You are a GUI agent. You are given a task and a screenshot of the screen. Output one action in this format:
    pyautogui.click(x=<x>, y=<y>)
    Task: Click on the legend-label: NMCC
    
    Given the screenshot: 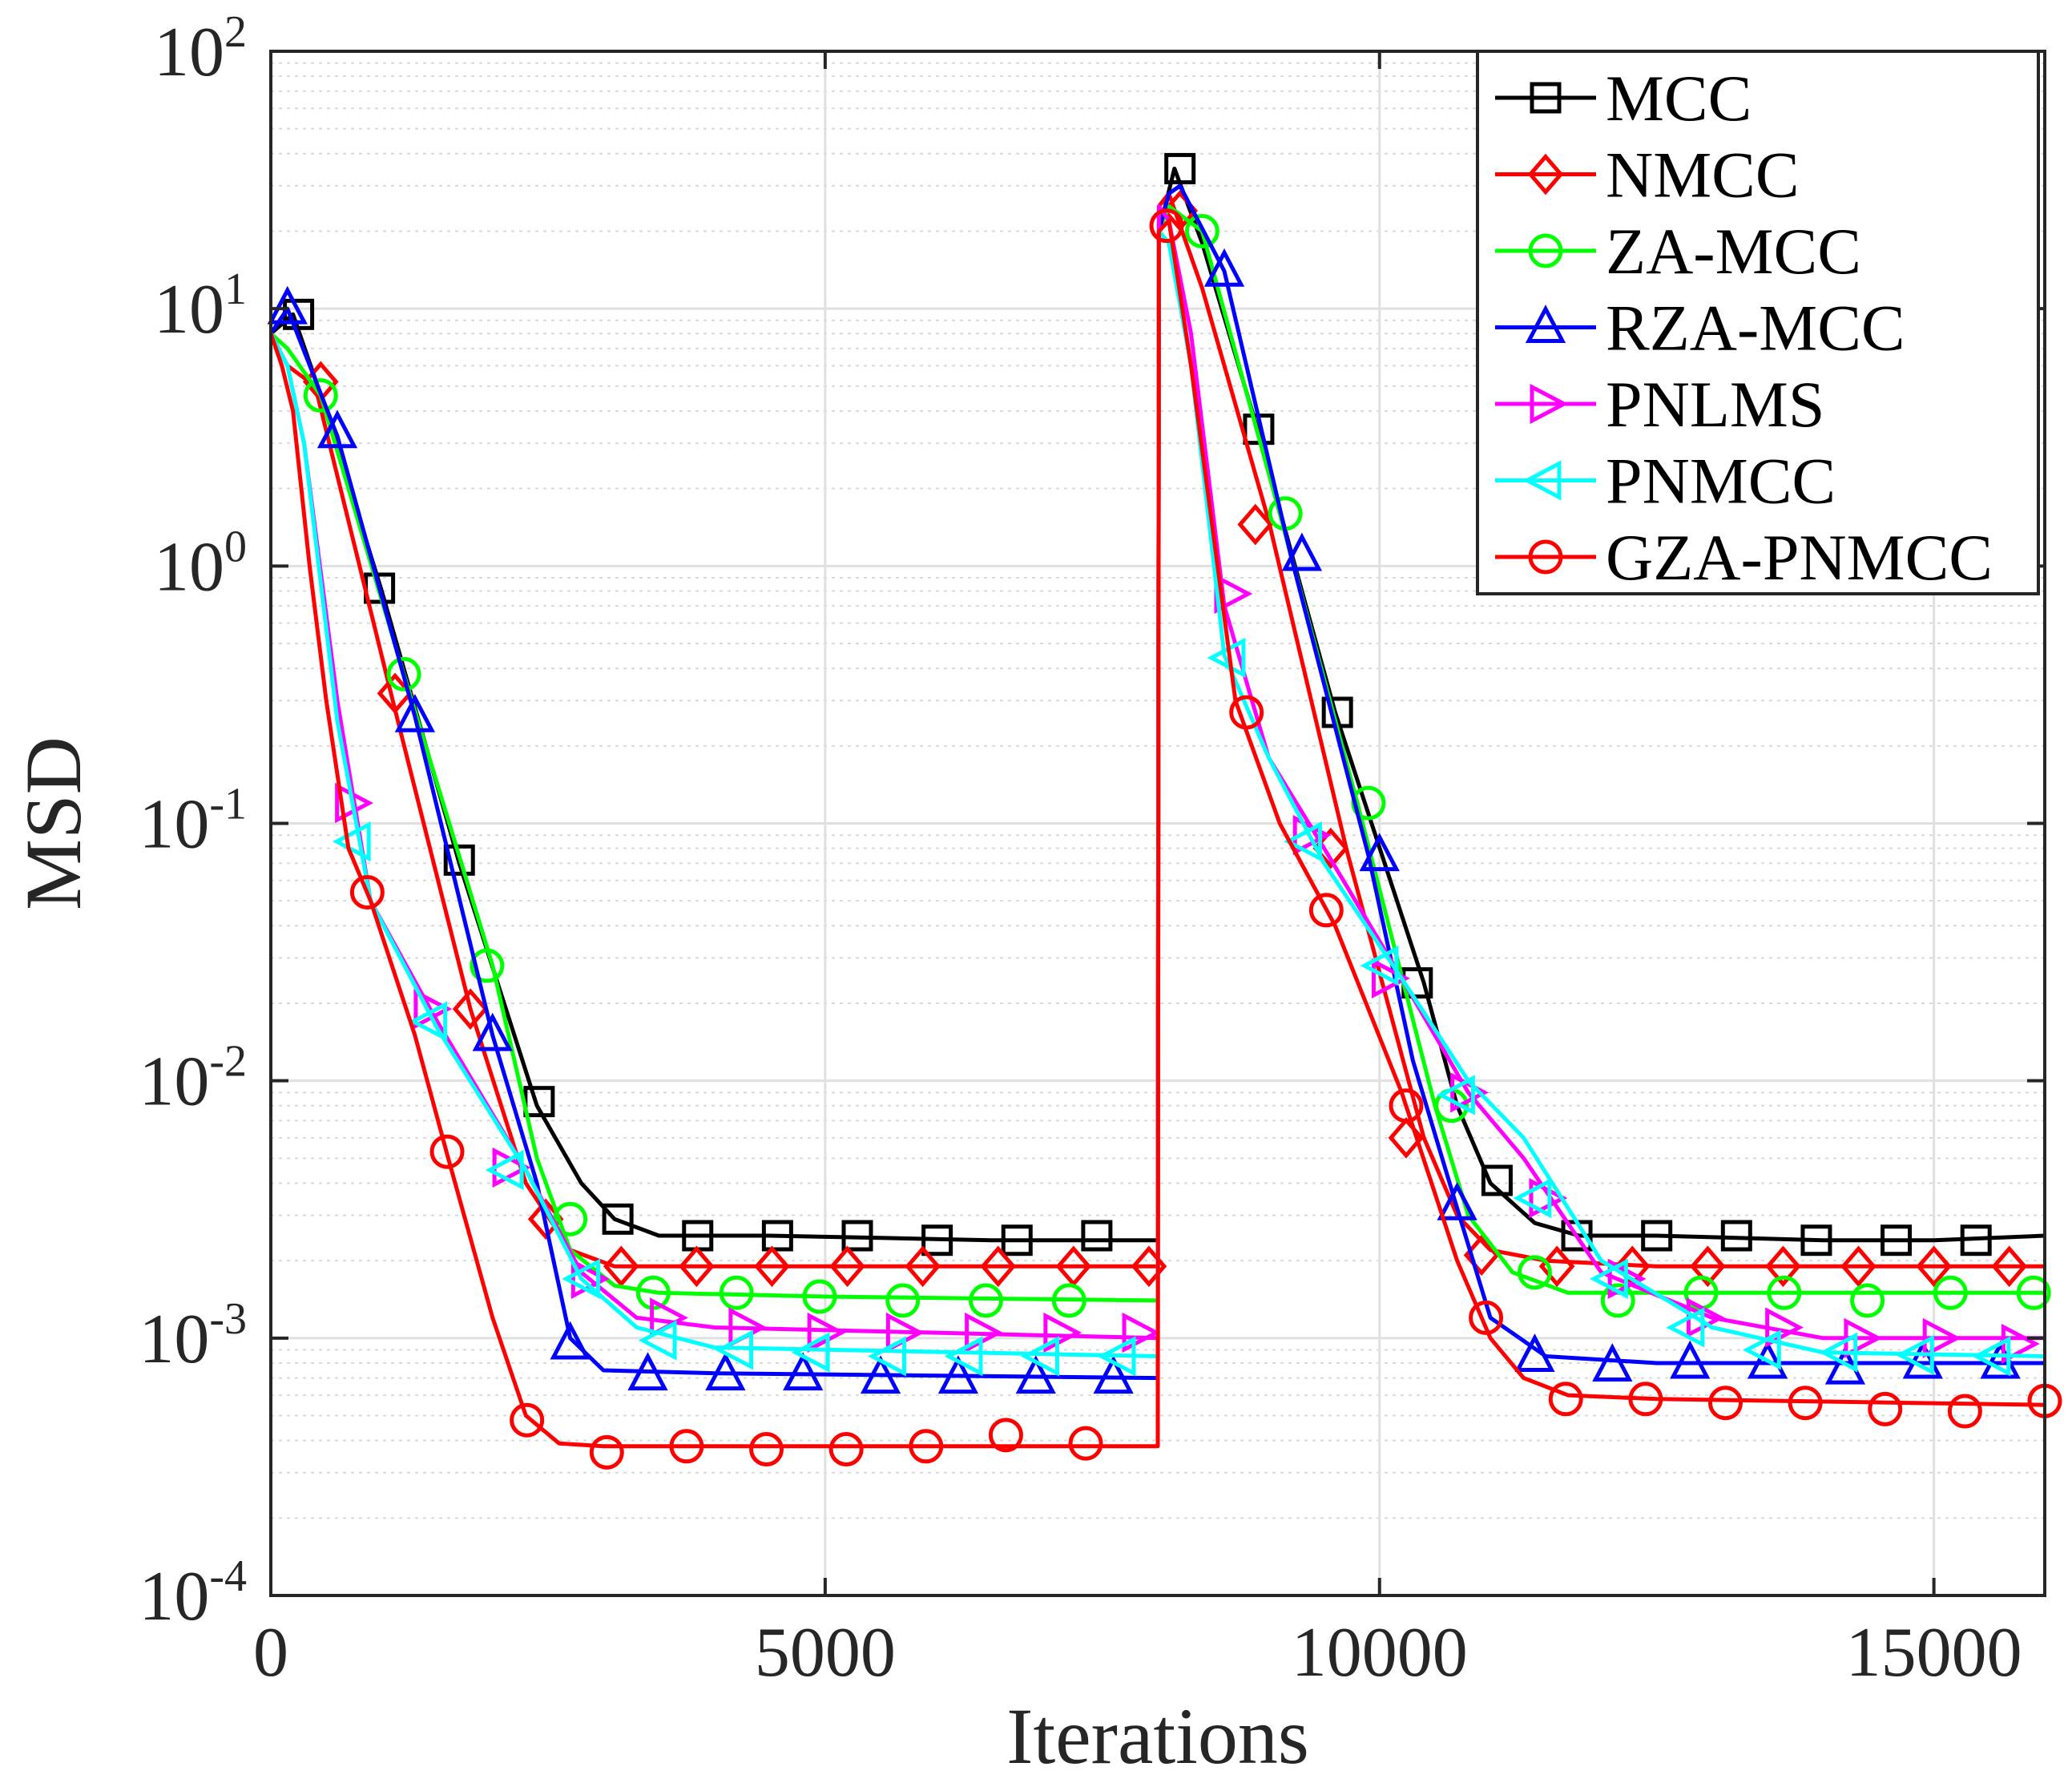 What is the action you would take?
    pyautogui.click(x=1703, y=175)
    